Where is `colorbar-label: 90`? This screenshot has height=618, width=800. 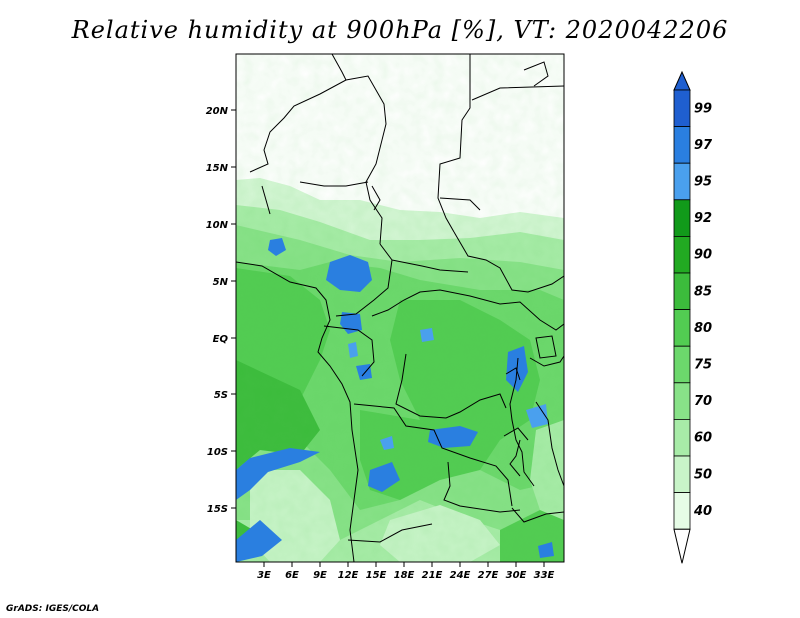 colorbar-label: 90 is located at coordinates (703, 255).